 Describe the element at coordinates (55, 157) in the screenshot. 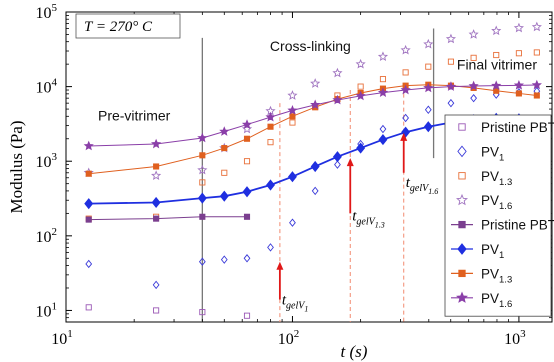

I see `y-tick-exp: 3` at that location.